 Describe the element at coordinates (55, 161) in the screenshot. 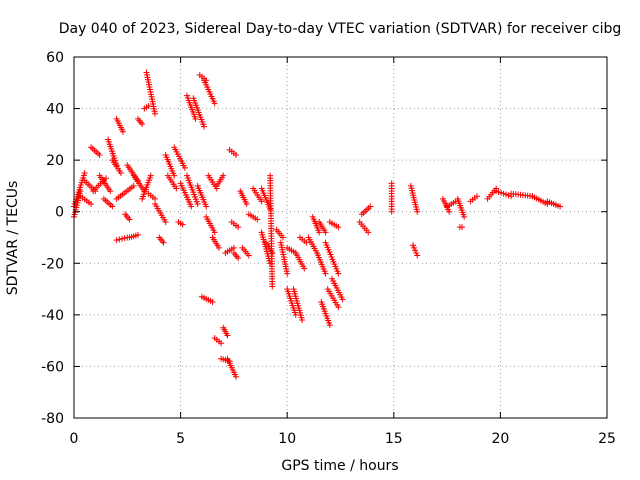

I see `y-tick-label-5: 20` at that location.